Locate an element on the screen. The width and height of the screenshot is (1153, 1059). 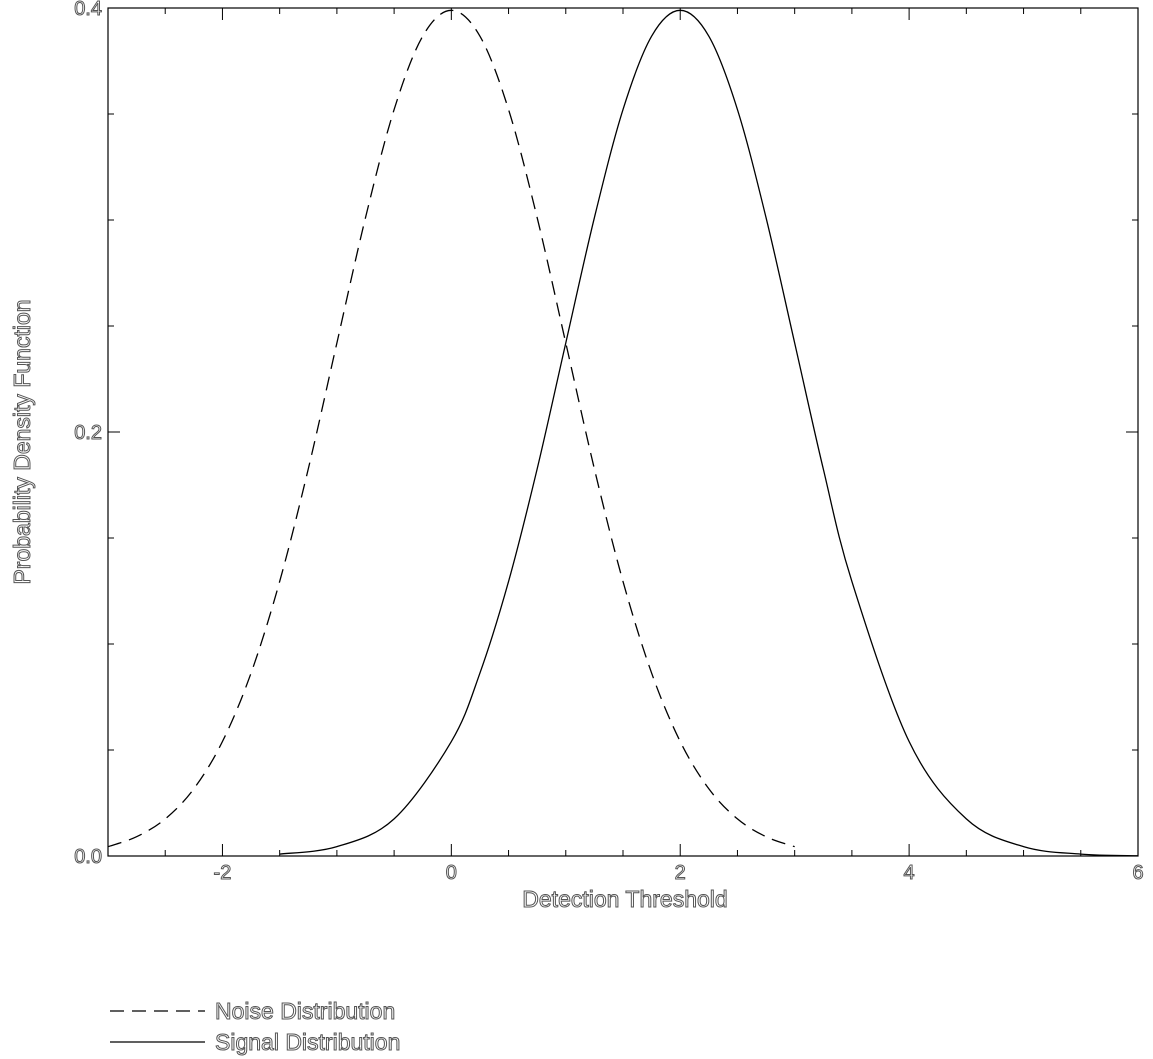
x-tick-label: -2 is located at coordinates (223, 873).